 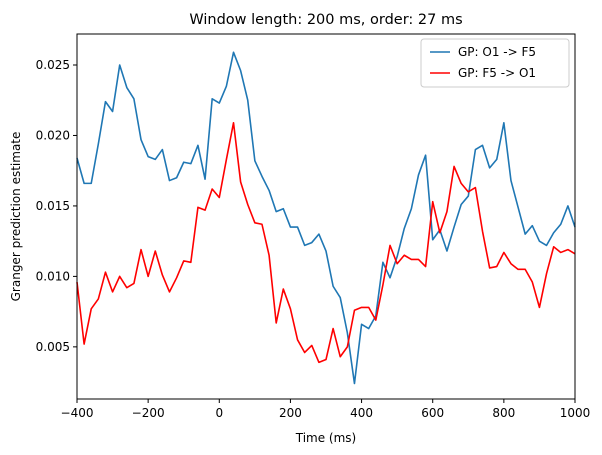 What do you see at coordinates (497, 73) in the screenshot?
I see `legend-label-2: GP: F5 -> O1` at bounding box center [497, 73].